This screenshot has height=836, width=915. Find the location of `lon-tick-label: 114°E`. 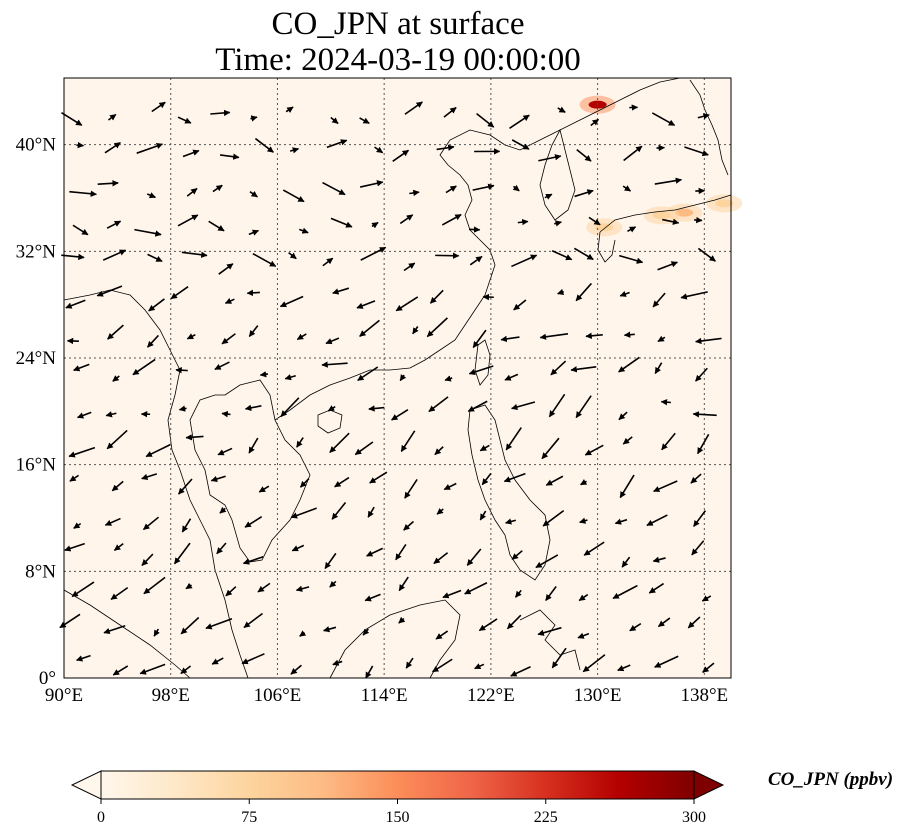

lon-tick-label: 114°E is located at coordinates (384, 695).